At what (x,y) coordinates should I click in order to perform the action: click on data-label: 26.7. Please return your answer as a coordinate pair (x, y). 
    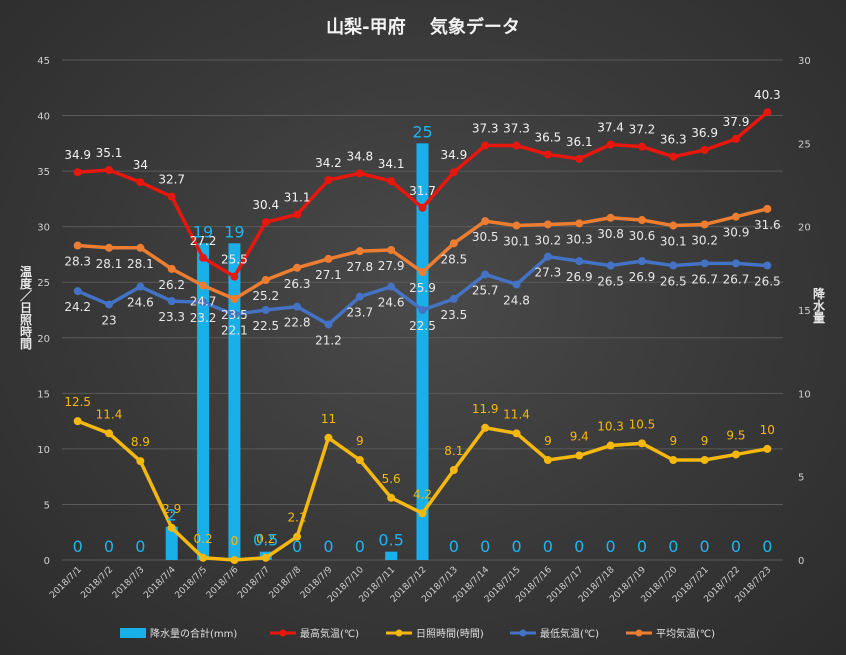
    Looking at the image, I should click on (736, 279).